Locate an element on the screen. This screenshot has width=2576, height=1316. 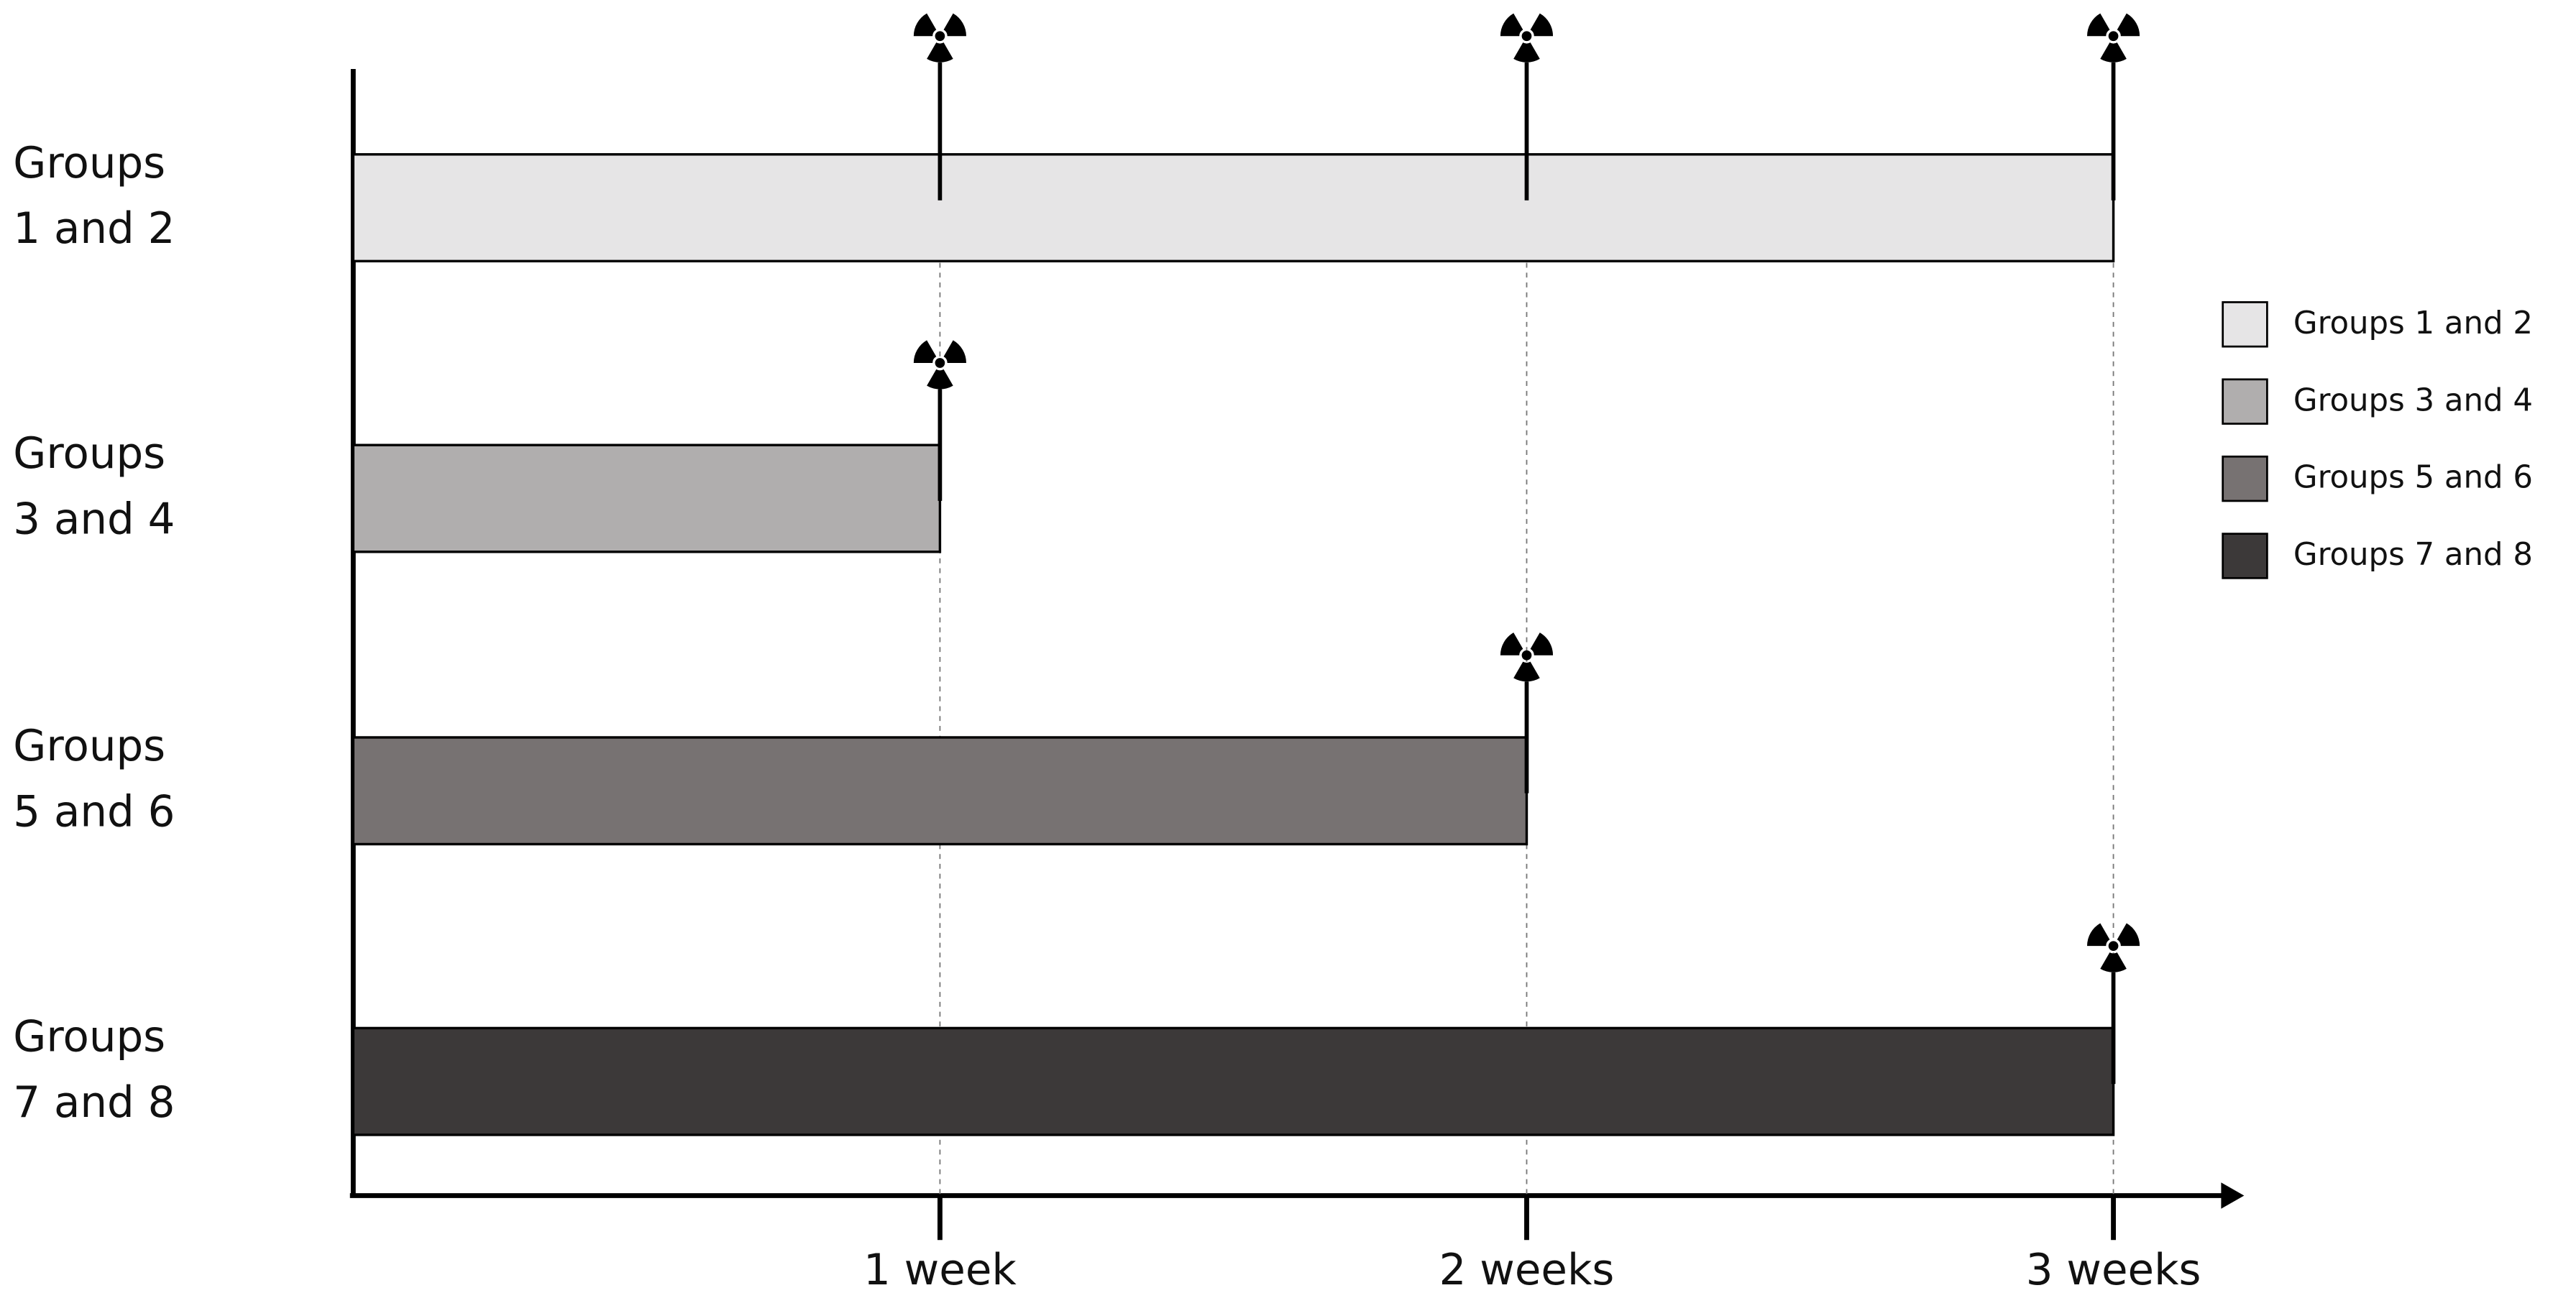
category-label-box: Groups 7 and 8 is located at coordinates (94, 1070).